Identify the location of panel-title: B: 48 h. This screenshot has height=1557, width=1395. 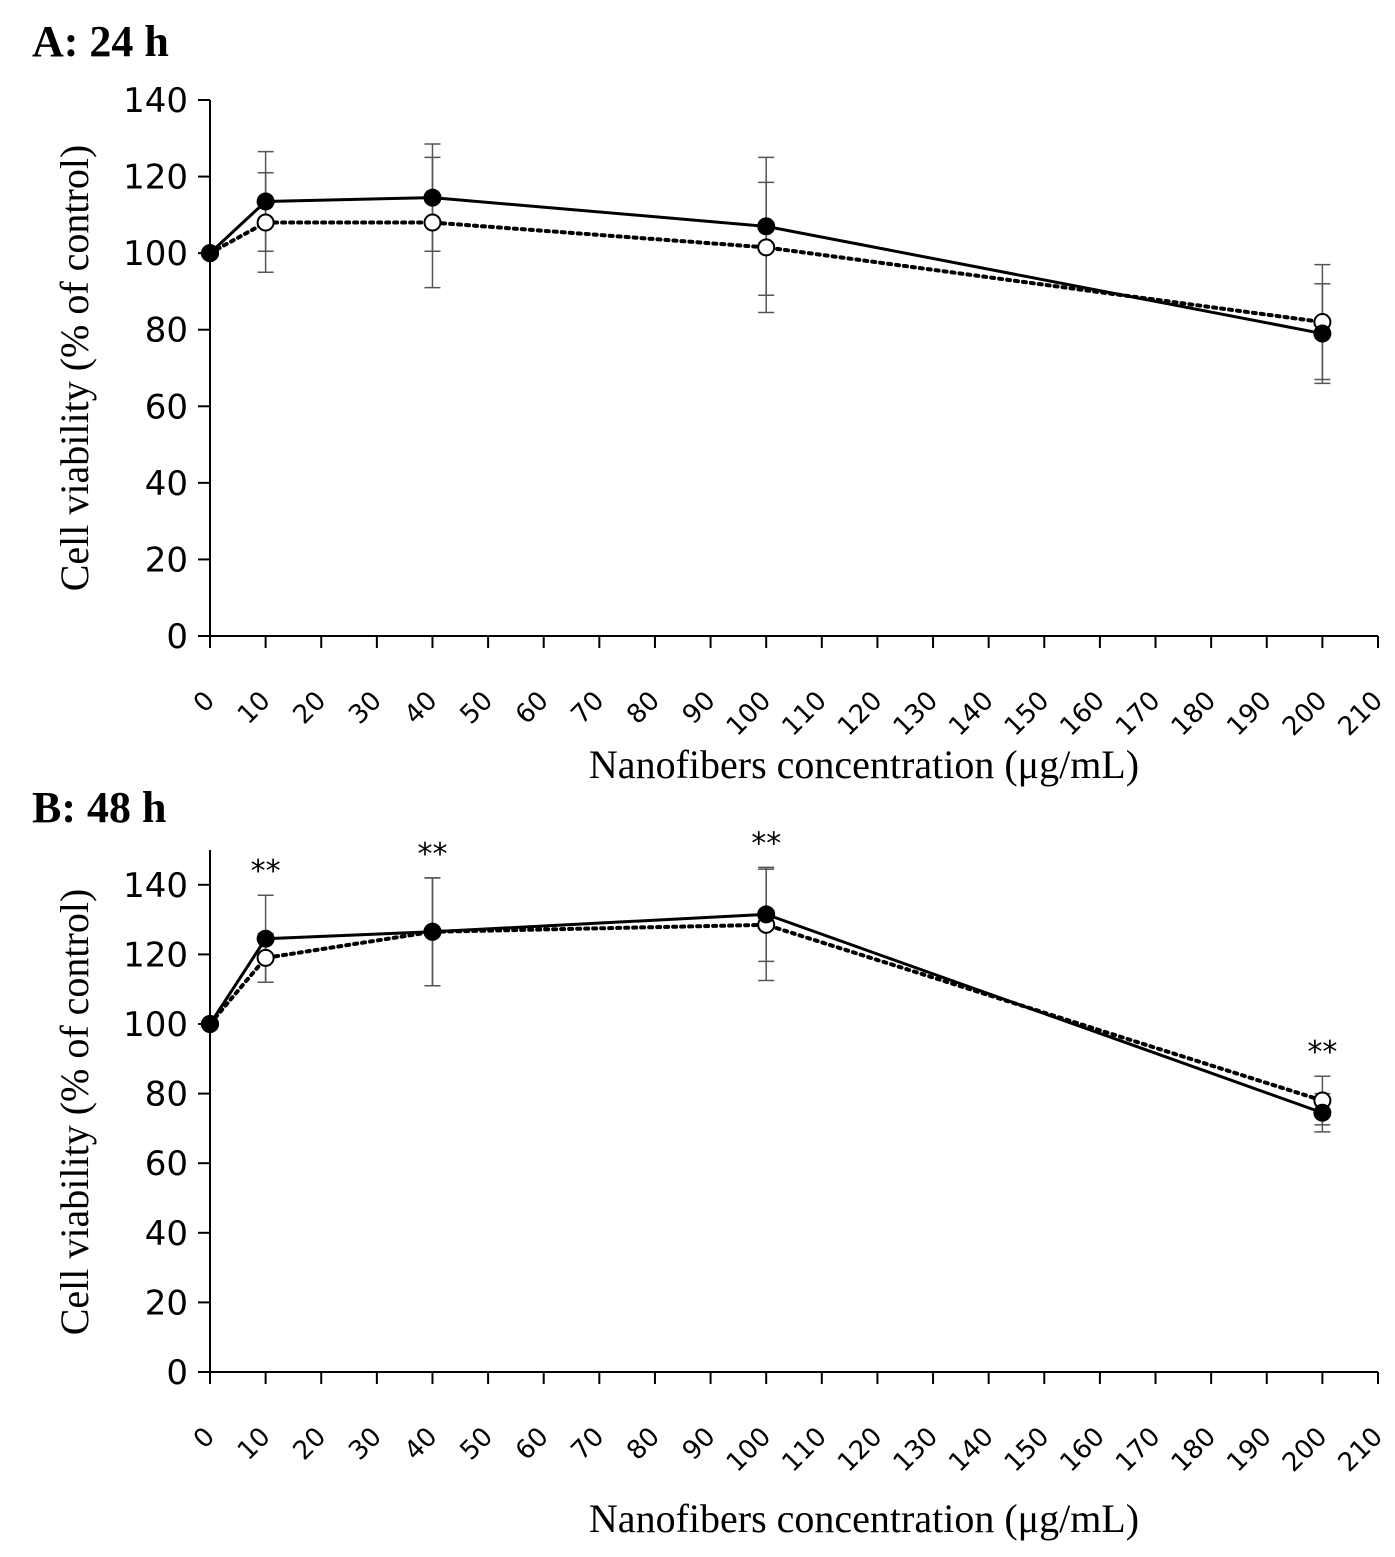
(99, 807).